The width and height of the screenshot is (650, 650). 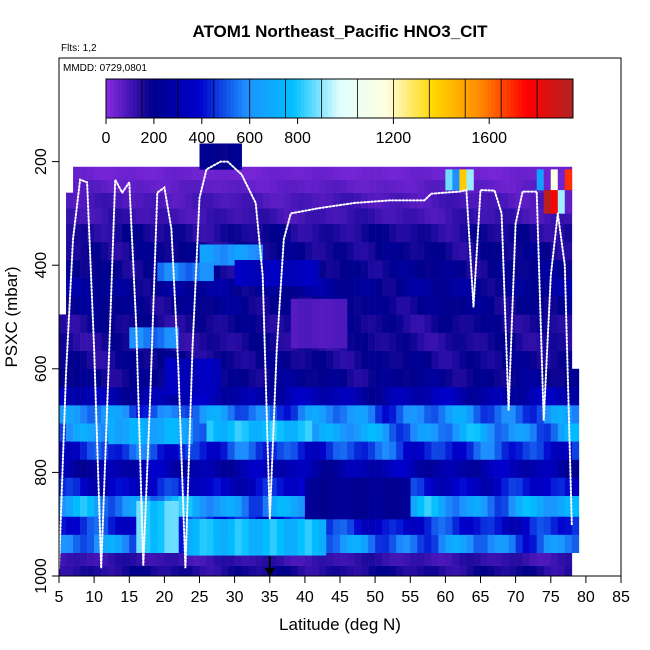 I want to click on x-tick-label: 65, so click(x=481, y=597).